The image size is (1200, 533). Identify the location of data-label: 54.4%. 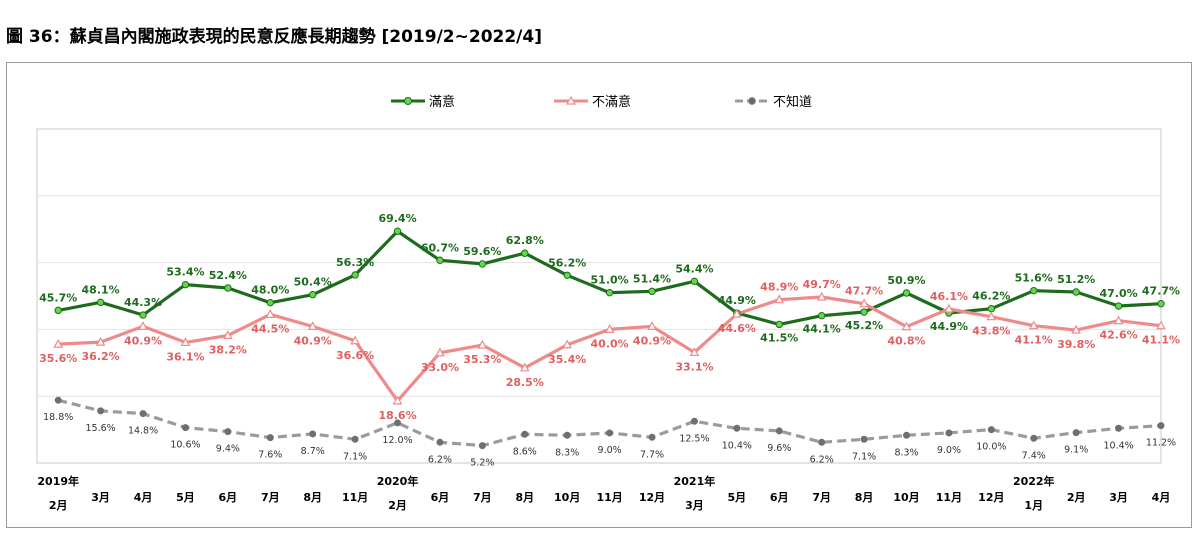
(694, 268).